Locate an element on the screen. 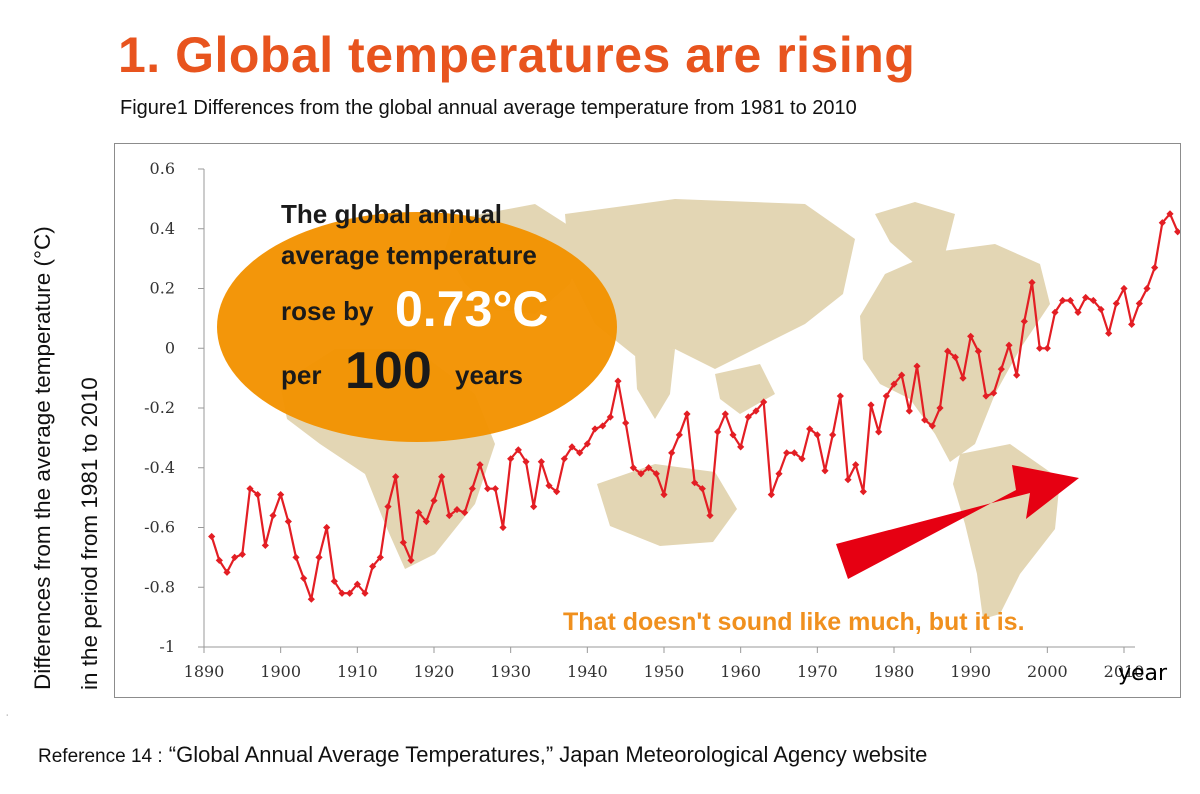 The height and width of the screenshot is (794, 1200). x-tick-label: 1950 is located at coordinates (664, 671).